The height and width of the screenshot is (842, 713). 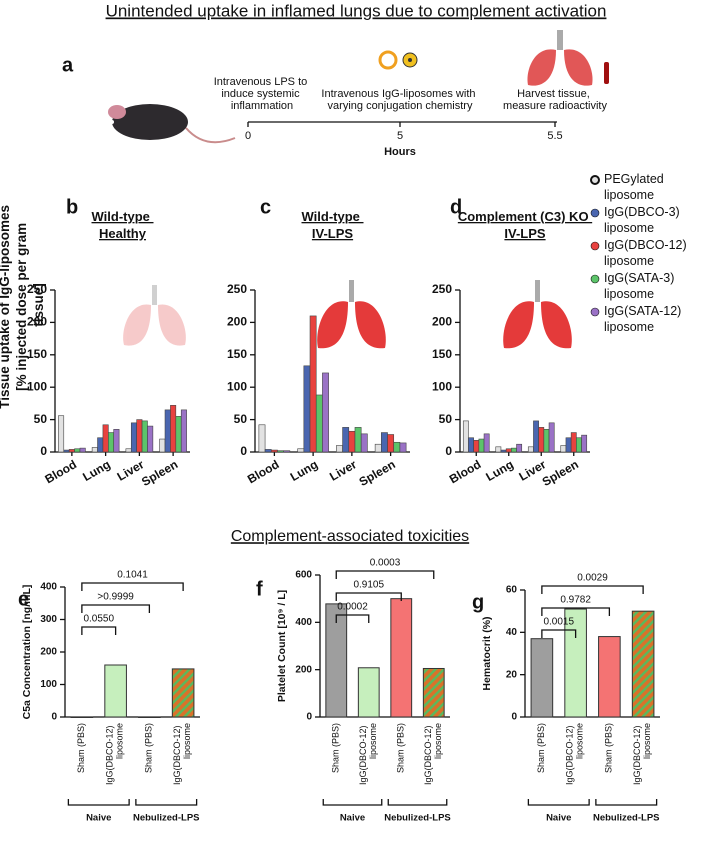 I want to click on p-value: 0.9105, so click(x=368, y=585).